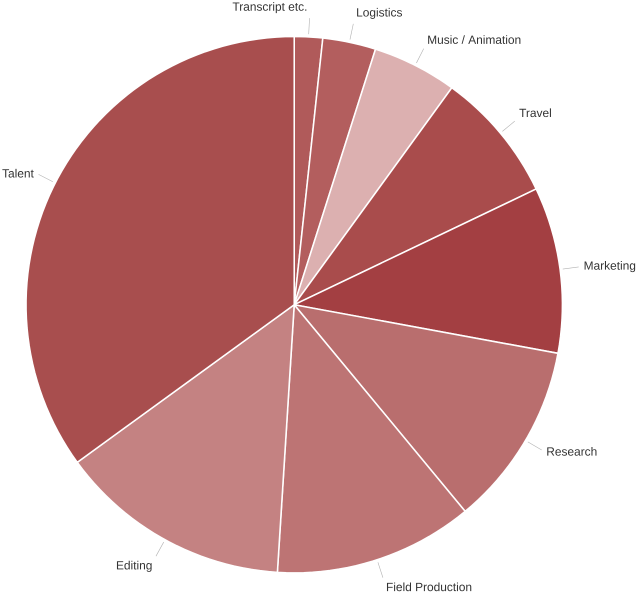 Image resolution: width=638 pixels, height=593 pixels. What do you see at coordinates (571, 451) in the screenshot?
I see `slice-label: Research` at bounding box center [571, 451].